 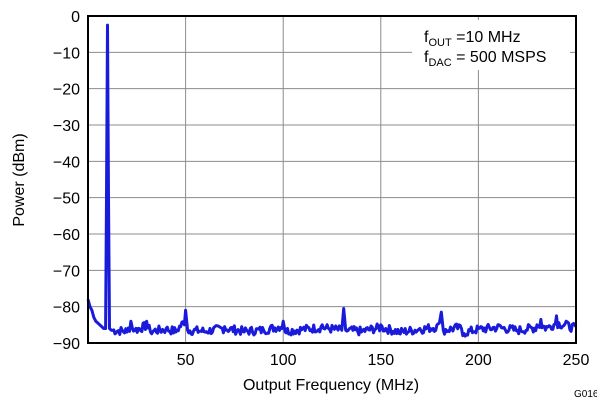 I want to click on annotation-box: fOUT =10 MHz fDAC = 500 MSPS, so click(x=491, y=45).